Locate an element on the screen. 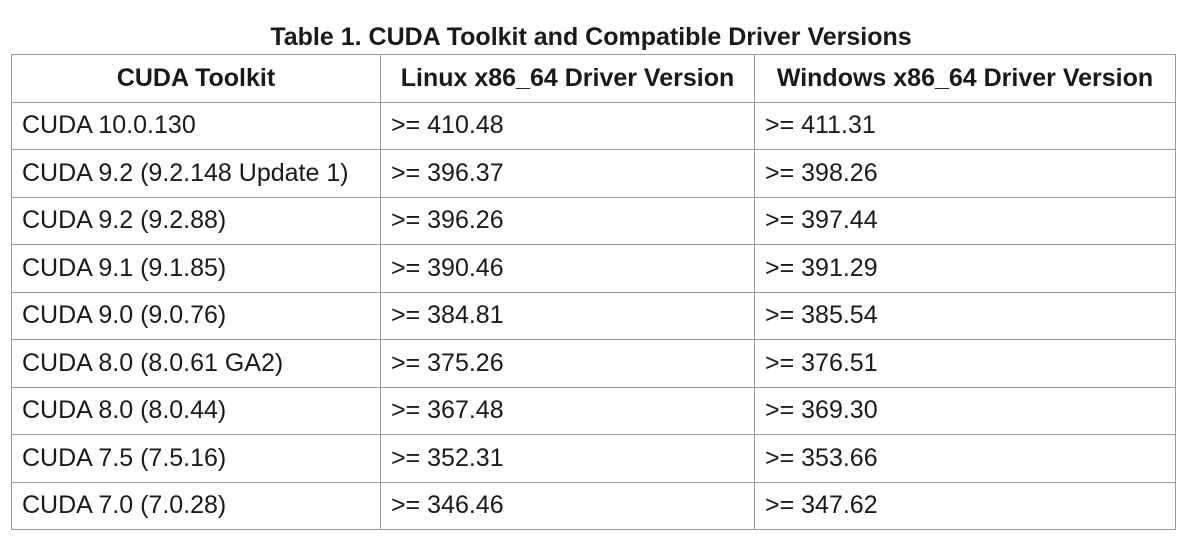  cell-toolkit: CUDA 8.0 (8.0.61 GA2) is located at coordinates (196, 363).